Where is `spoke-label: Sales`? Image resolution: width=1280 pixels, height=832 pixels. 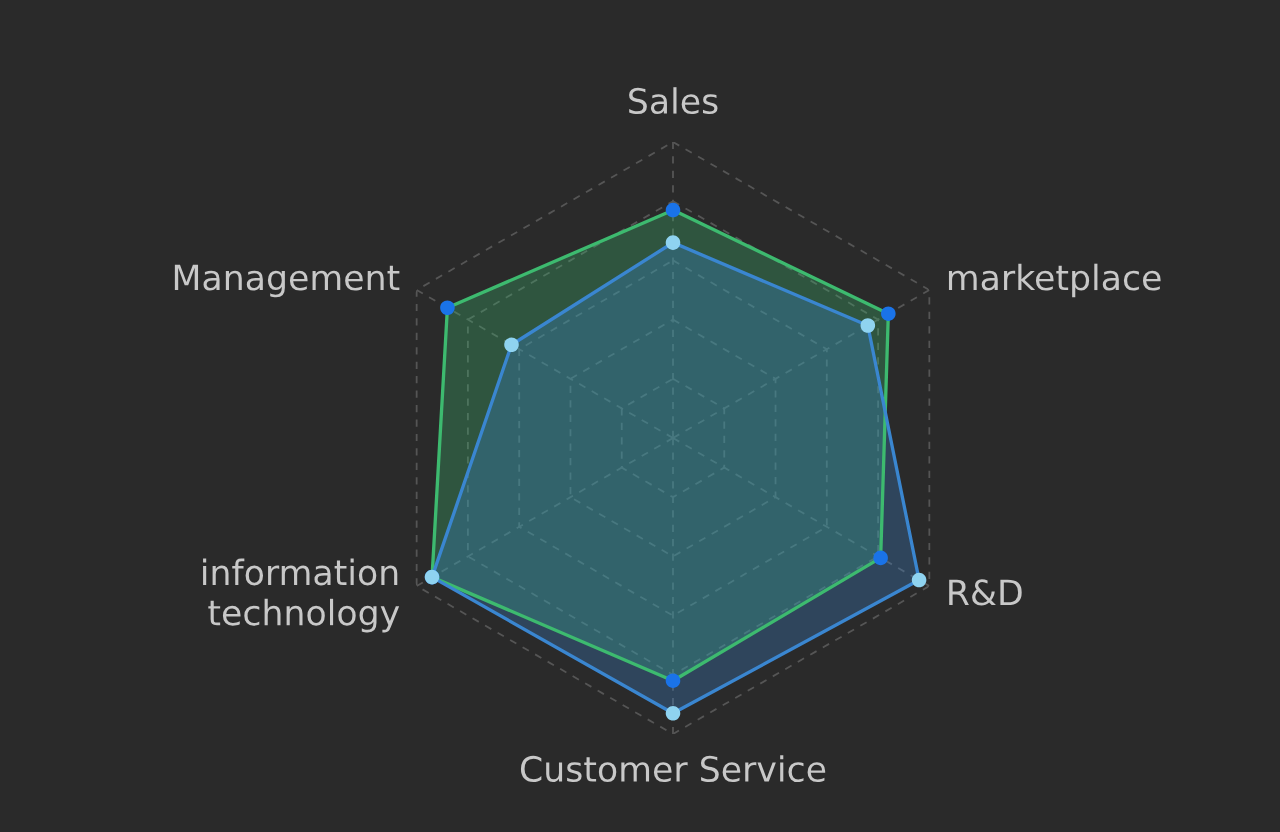 spoke-label: Sales is located at coordinates (673, 101).